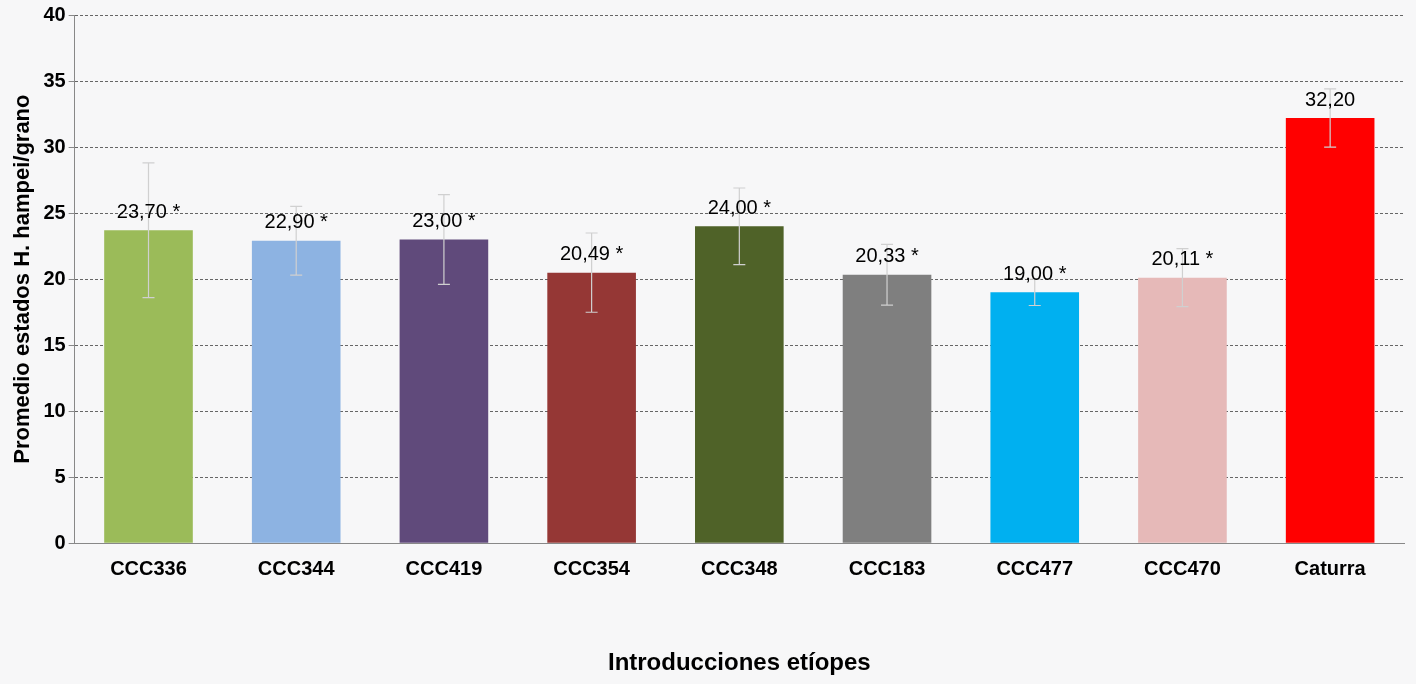 This screenshot has height=684, width=1416. I want to click on x-tick-label: CCC336, so click(148, 567).